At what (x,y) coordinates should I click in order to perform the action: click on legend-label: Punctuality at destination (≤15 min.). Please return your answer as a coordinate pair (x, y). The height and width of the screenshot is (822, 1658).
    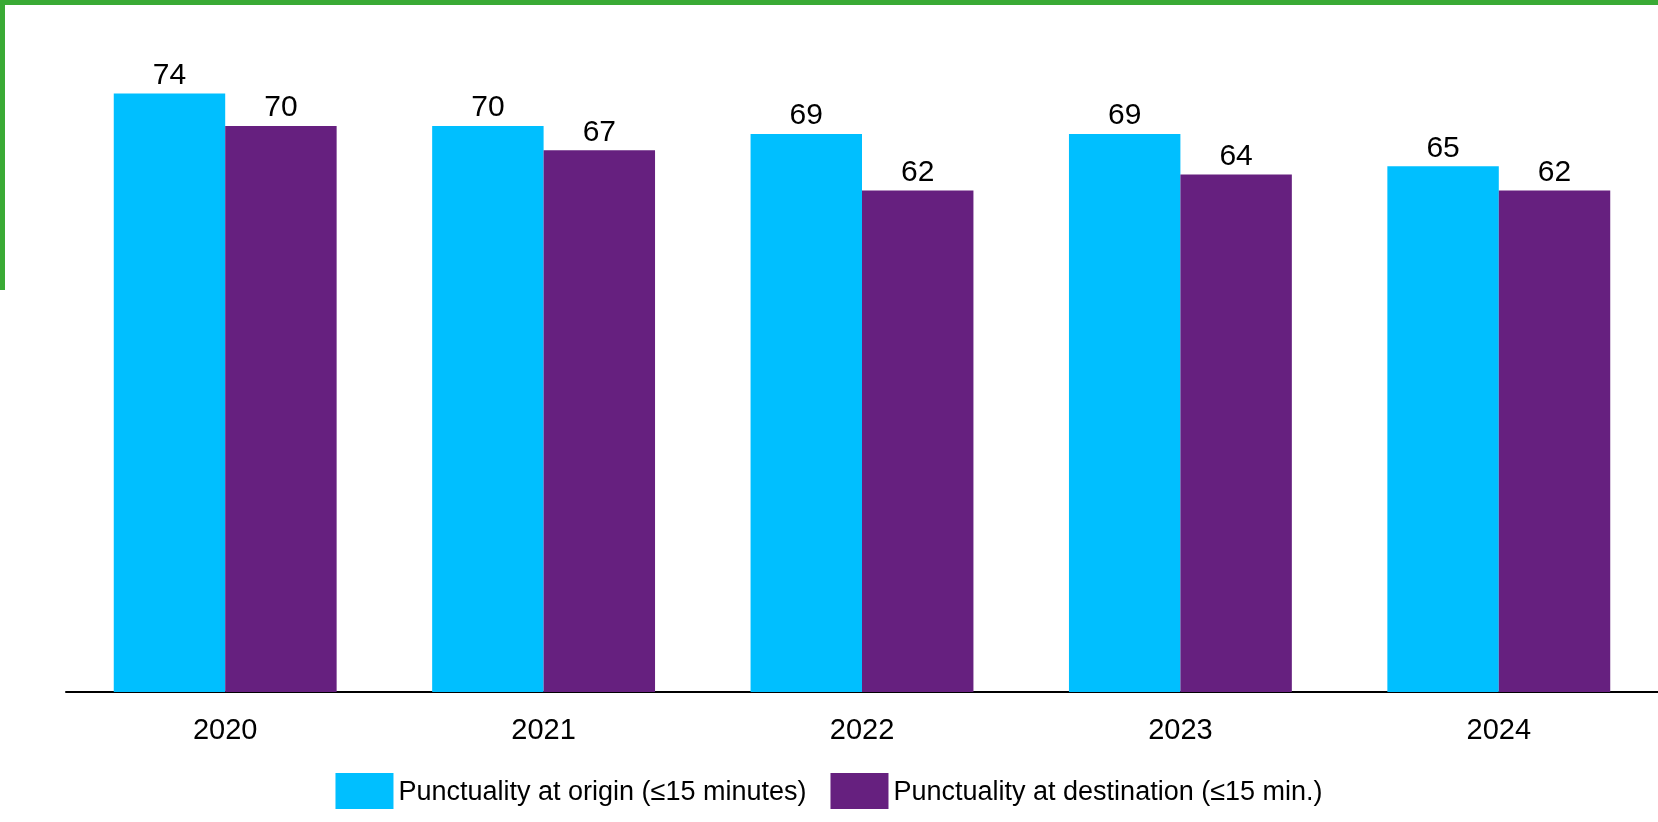
    Looking at the image, I should click on (1108, 791).